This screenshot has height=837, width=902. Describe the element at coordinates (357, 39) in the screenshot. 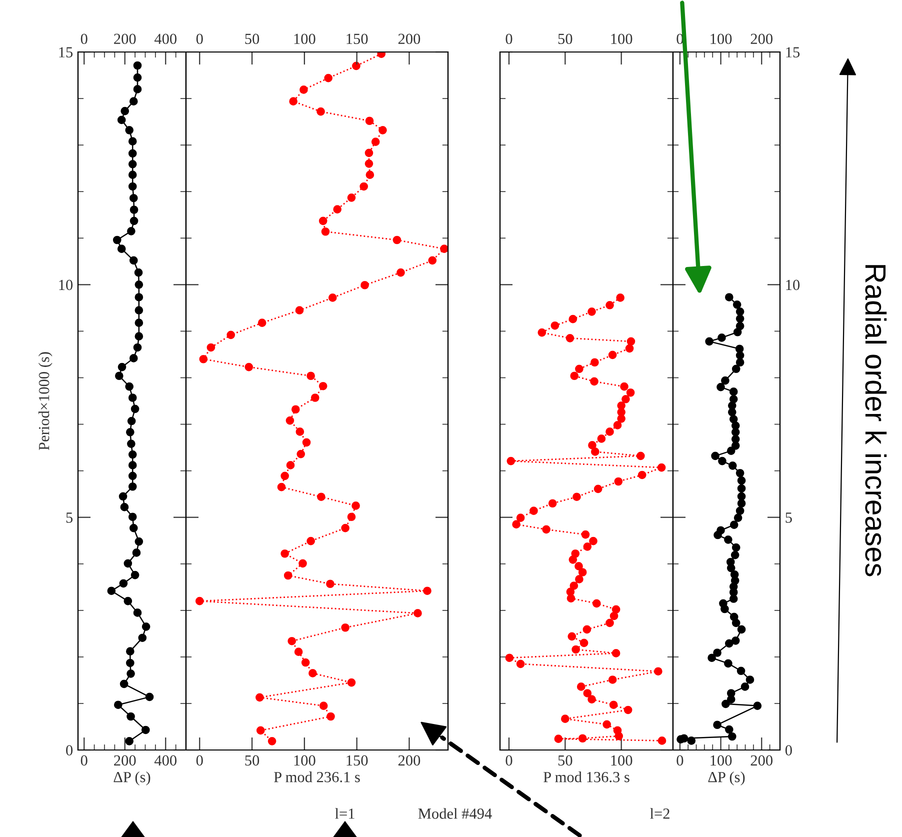

I see `x2-tick-label: 150` at that location.